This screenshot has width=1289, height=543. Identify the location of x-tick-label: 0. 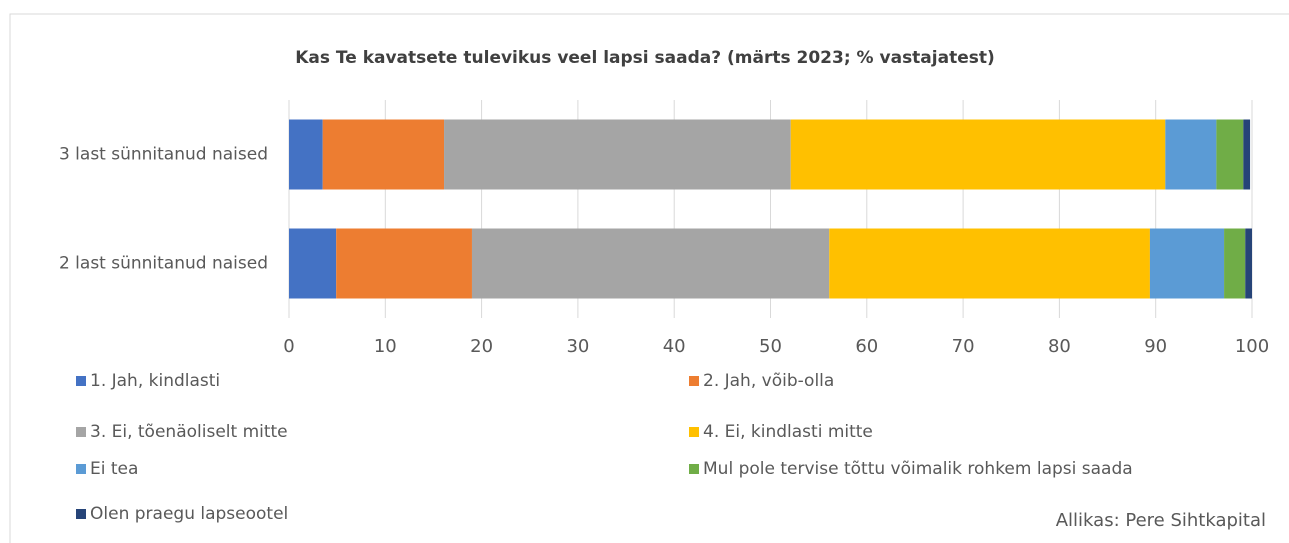
(288, 346).